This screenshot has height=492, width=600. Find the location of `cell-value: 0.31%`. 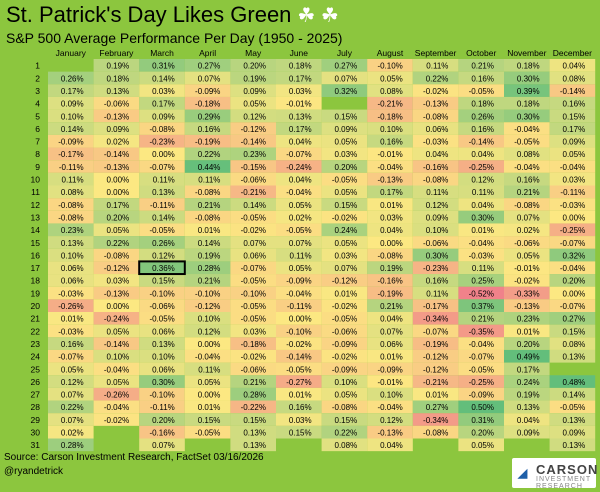

cell-value: 0.31% is located at coordinates (482, 420).